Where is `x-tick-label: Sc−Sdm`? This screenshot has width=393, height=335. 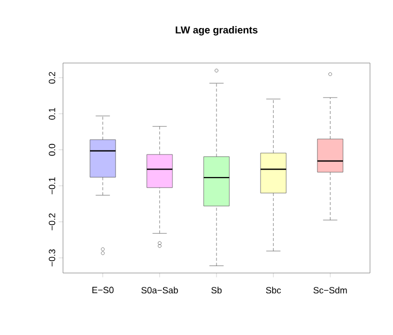
x-tick-label: Sc−Sdm is located at coordinates (330, 290).